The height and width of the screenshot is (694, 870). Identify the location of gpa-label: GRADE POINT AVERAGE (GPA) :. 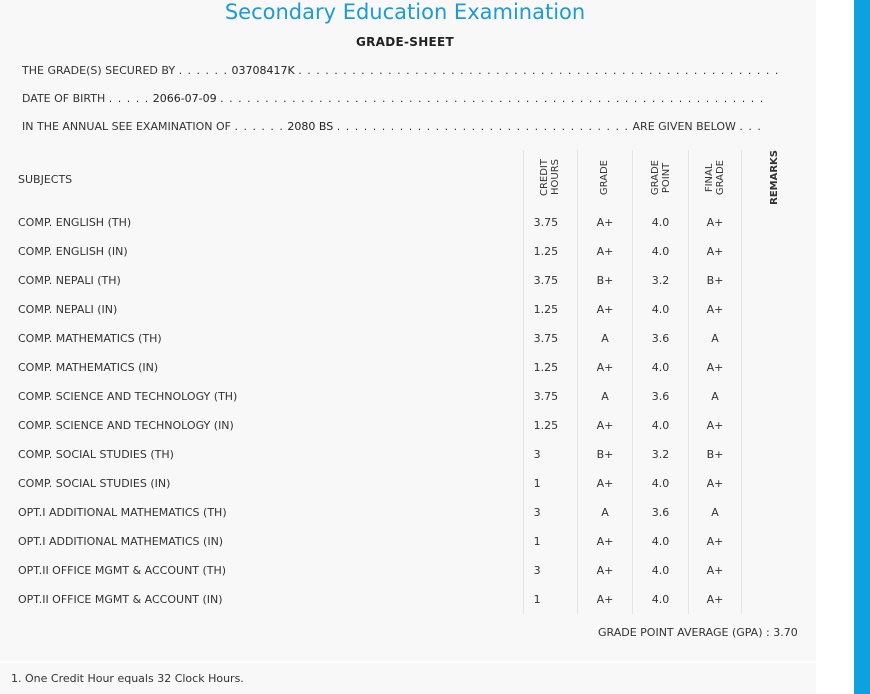
(684, 632).